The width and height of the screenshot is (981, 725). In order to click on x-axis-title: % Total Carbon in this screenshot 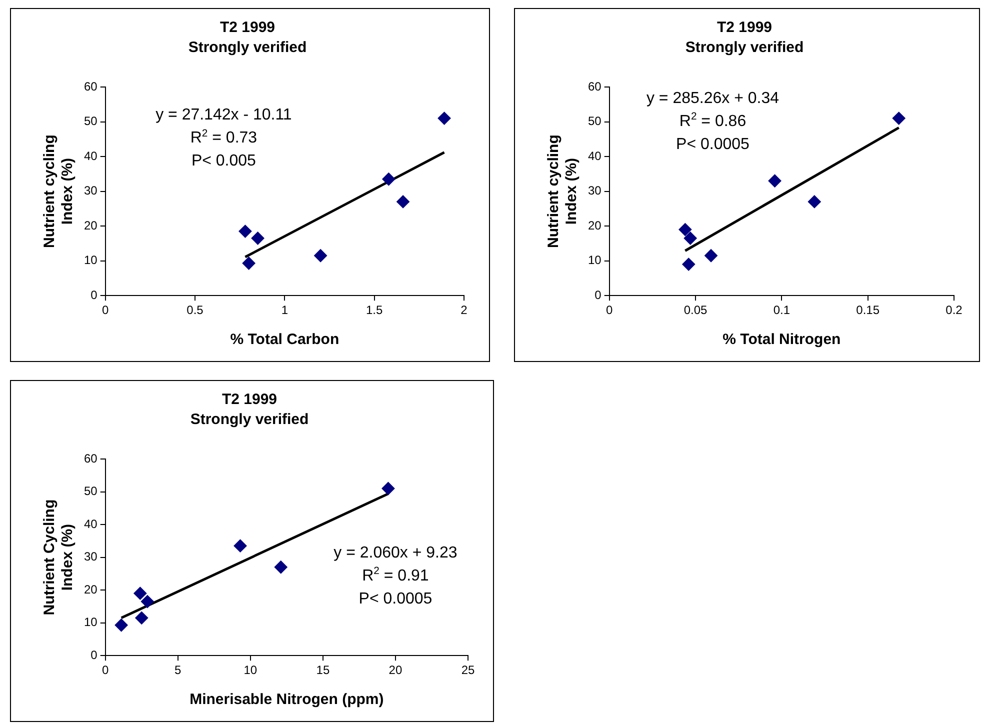, I will do `click(285, 339)`.